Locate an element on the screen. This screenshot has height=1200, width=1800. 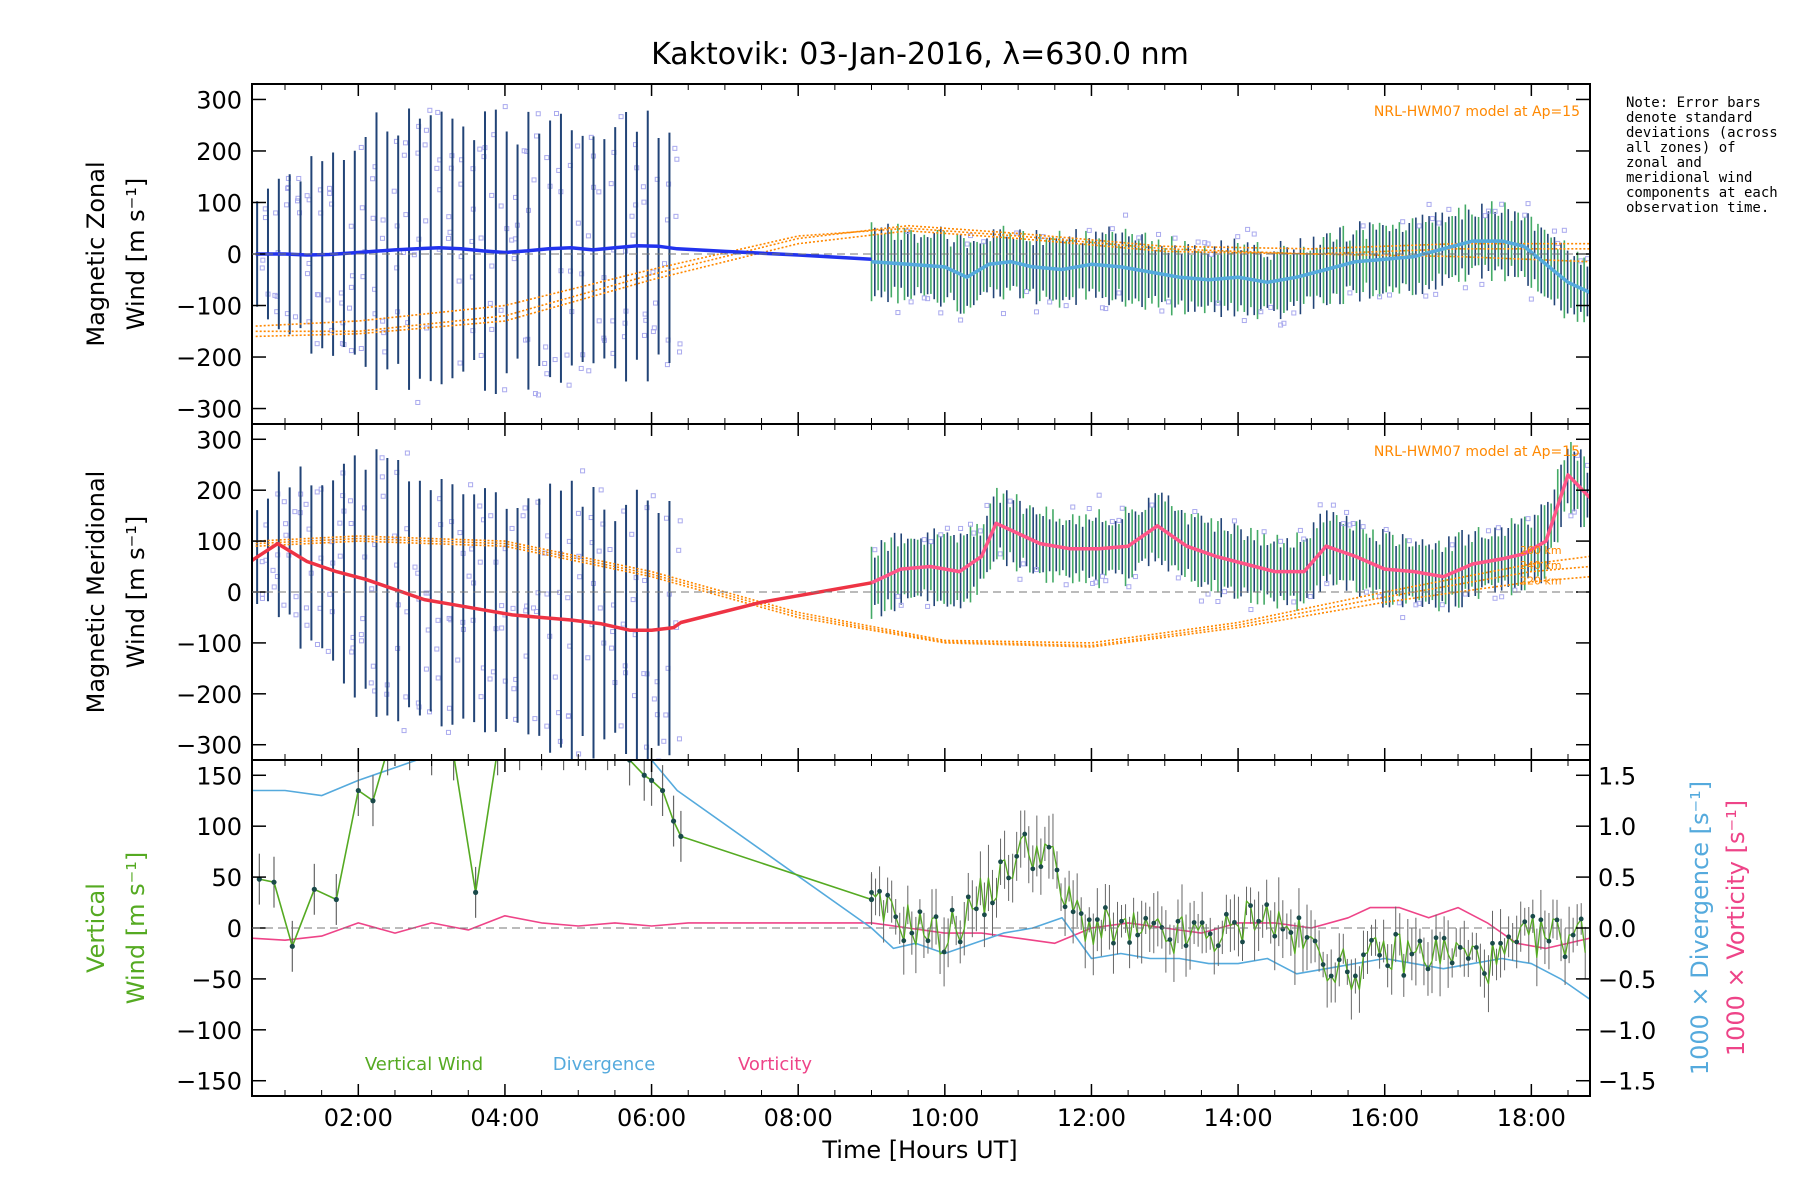
vertical-wind-line-late is located at coordinates (1228, 912).